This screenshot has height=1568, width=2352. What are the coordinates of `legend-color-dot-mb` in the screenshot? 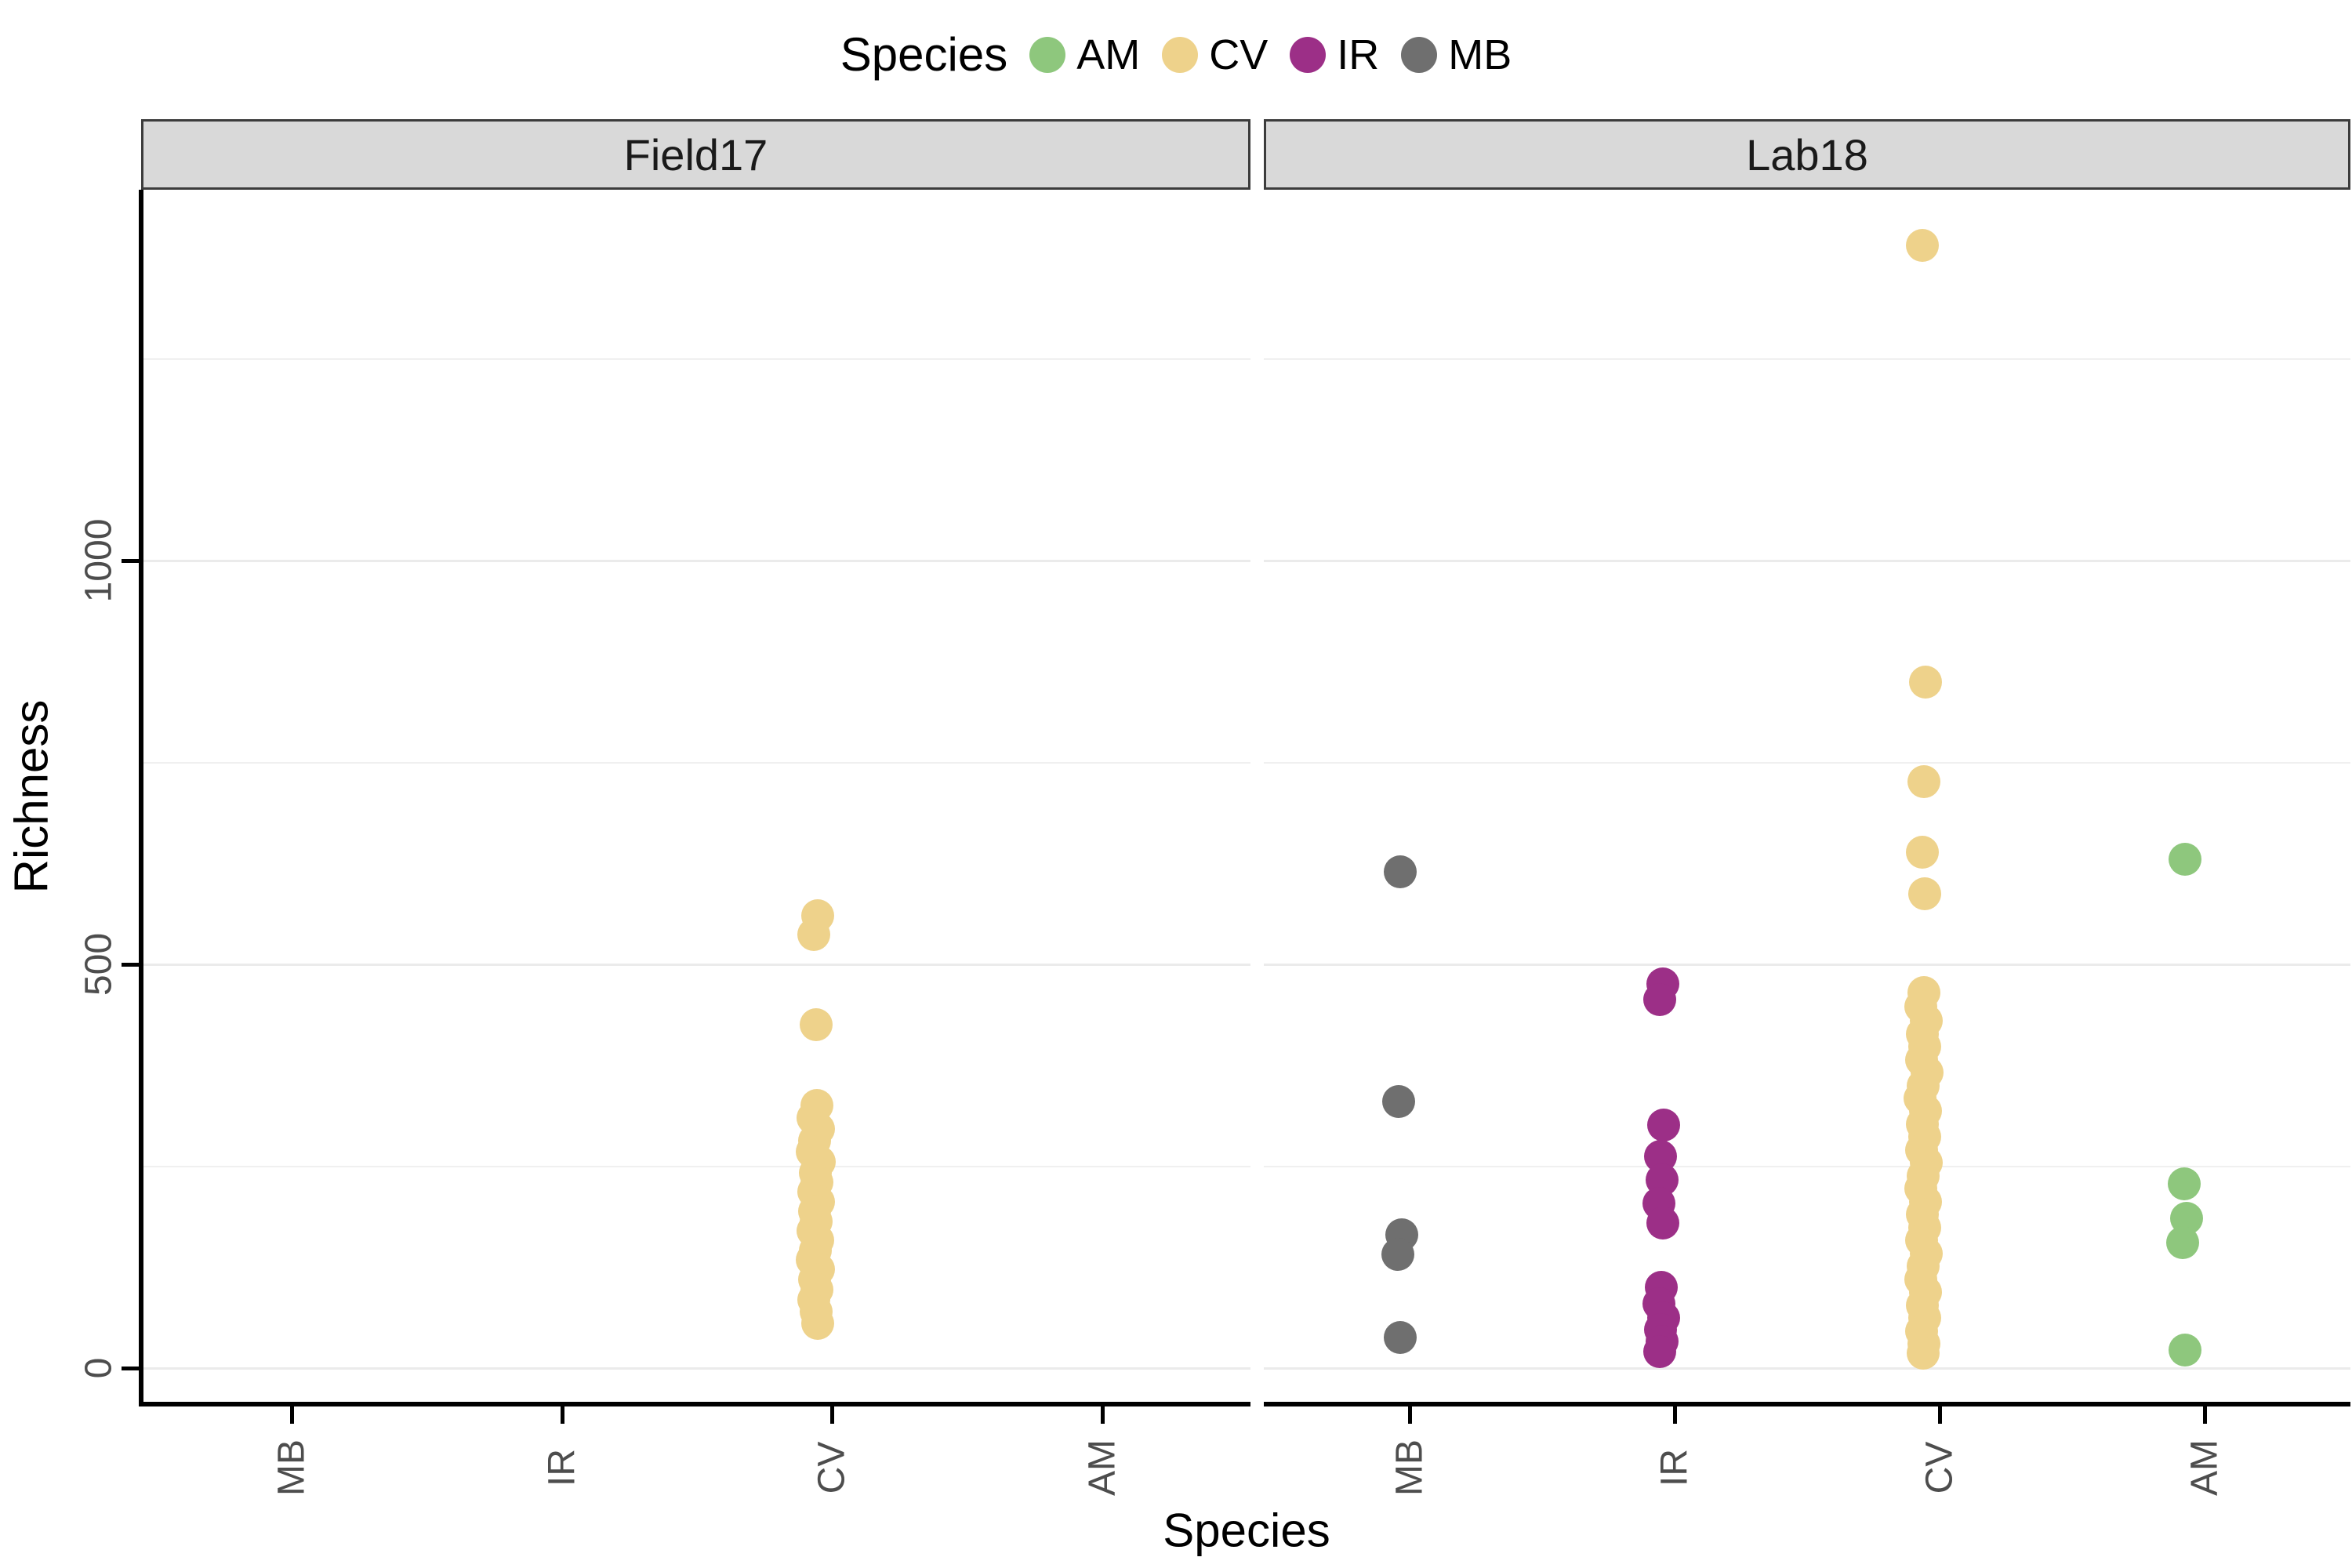 It's located at (1419, 54).